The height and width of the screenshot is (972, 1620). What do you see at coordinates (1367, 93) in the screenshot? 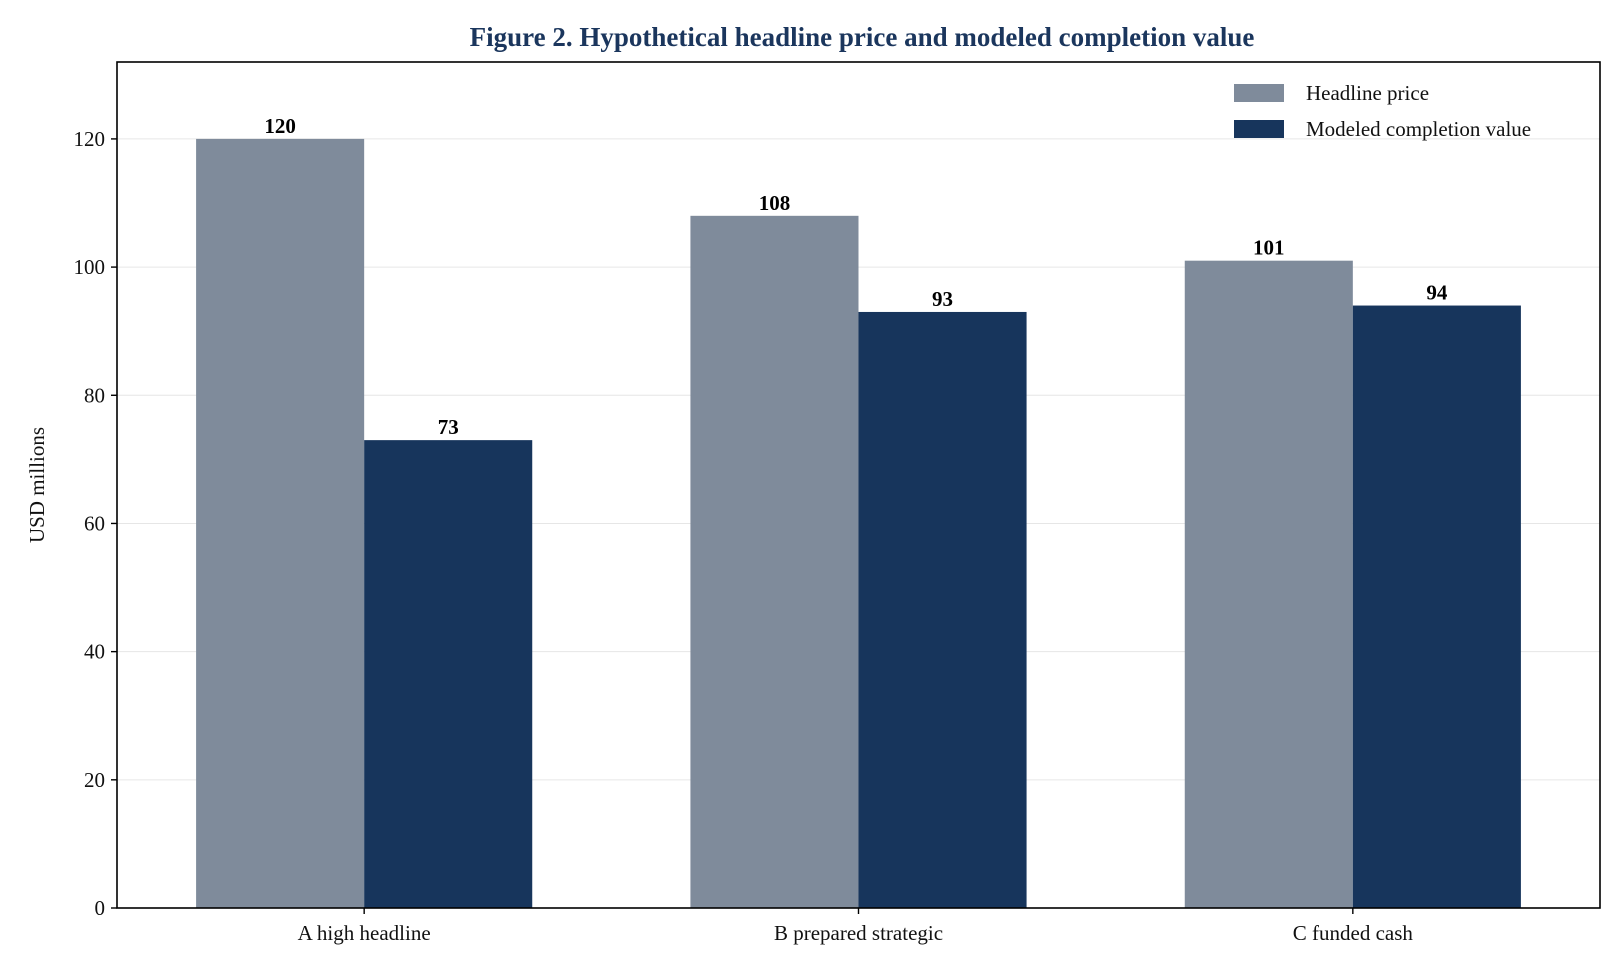
I see `legend-label: Headline price` at bounding box center [1367, 93].